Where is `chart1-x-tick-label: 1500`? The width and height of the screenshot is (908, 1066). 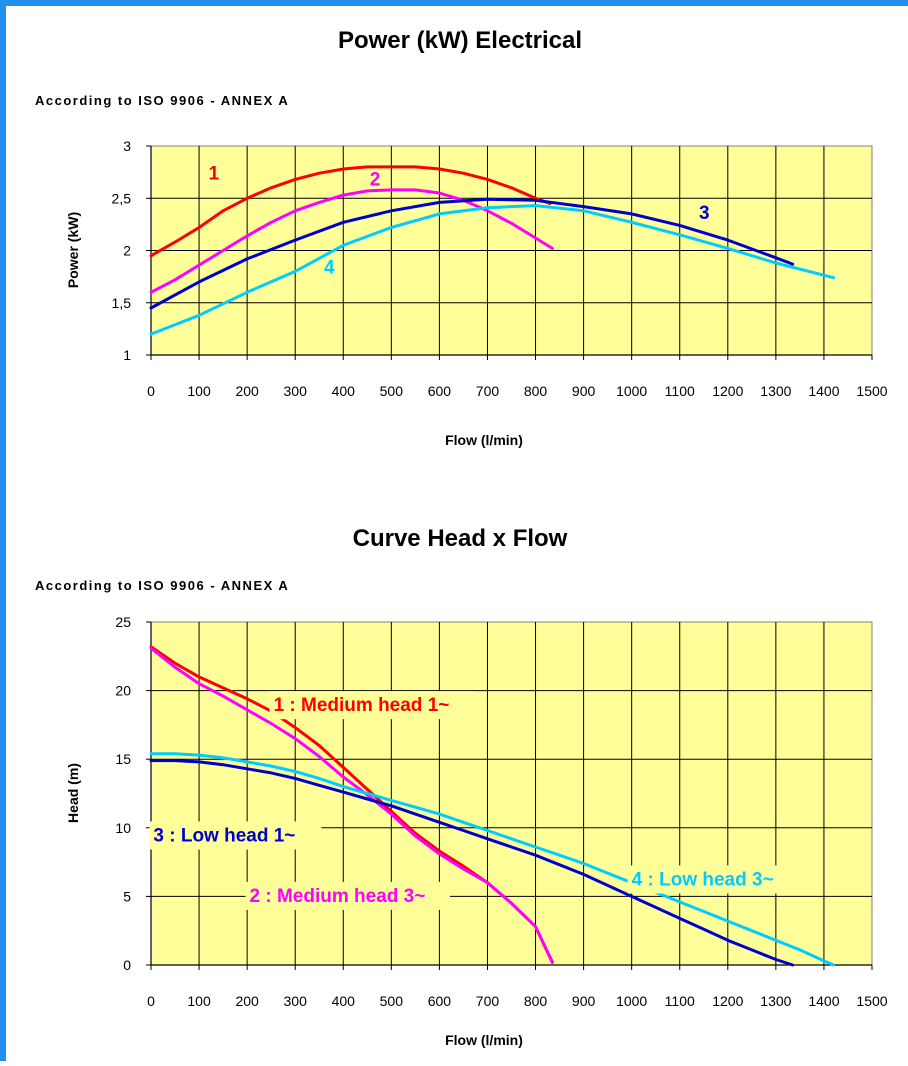
chart1-x-tick-label: 1500 is located at coordinates (871, 391).